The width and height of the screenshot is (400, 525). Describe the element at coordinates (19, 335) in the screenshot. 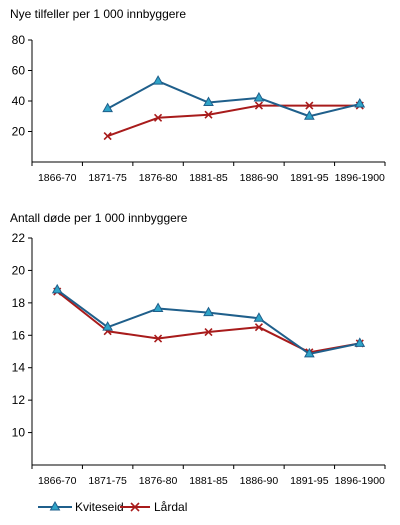

I see `chart-deaths-y-tick-label: 16` at that location.